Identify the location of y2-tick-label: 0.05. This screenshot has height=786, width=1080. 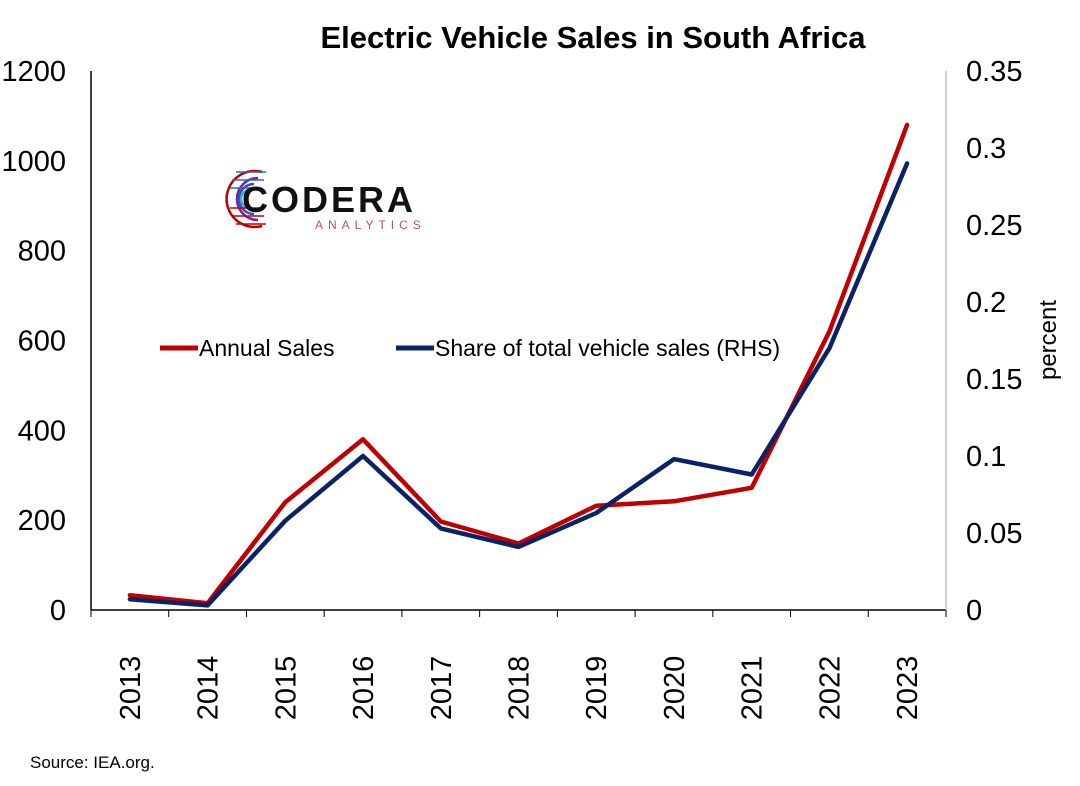
(994, 534).